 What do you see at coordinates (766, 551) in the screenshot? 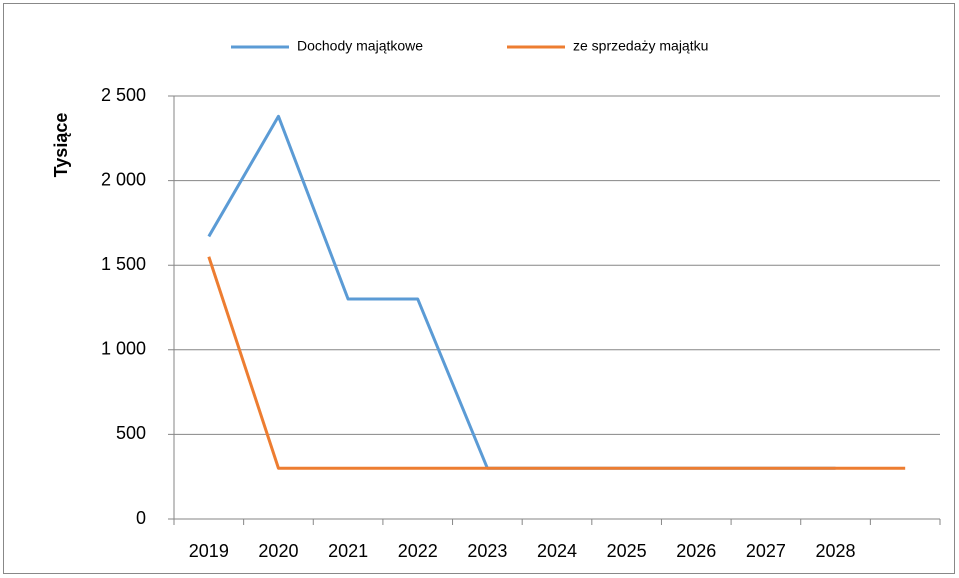
I see `x-tick-label: 2027` at bounding box center [766, 551].